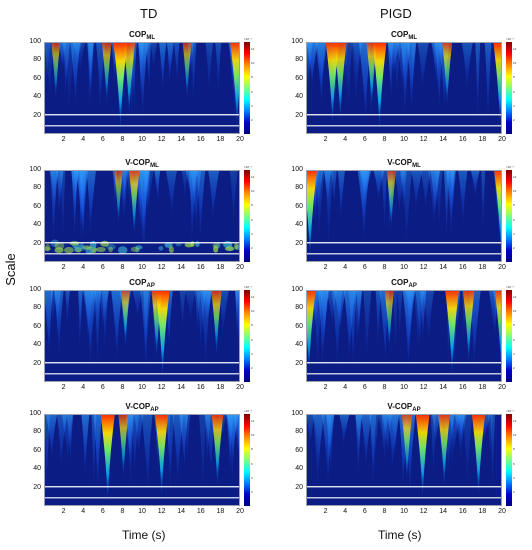  I want to click on x-axis-label-left: Time (s), so click(144, 535).